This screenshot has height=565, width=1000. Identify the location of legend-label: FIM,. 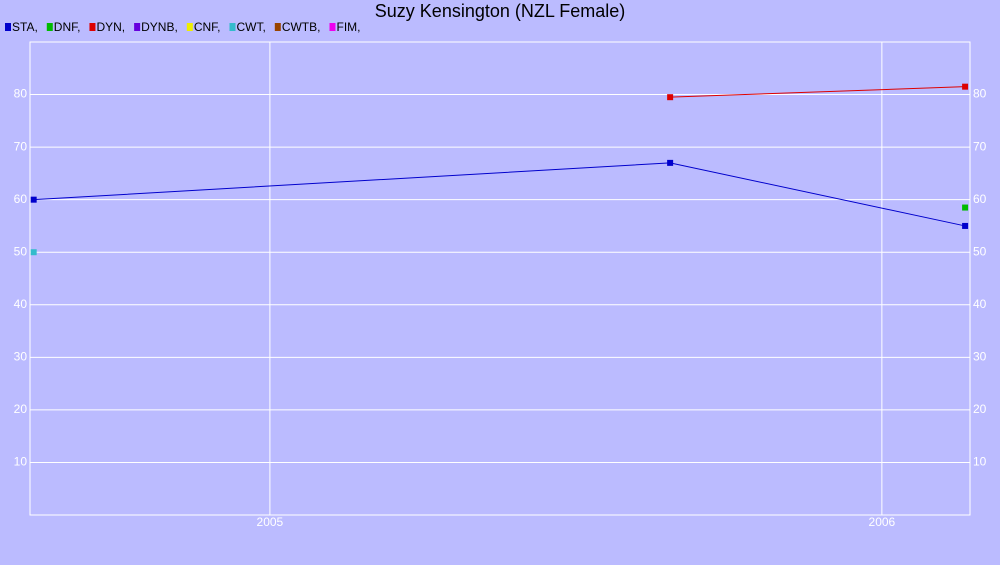
(348, 27).